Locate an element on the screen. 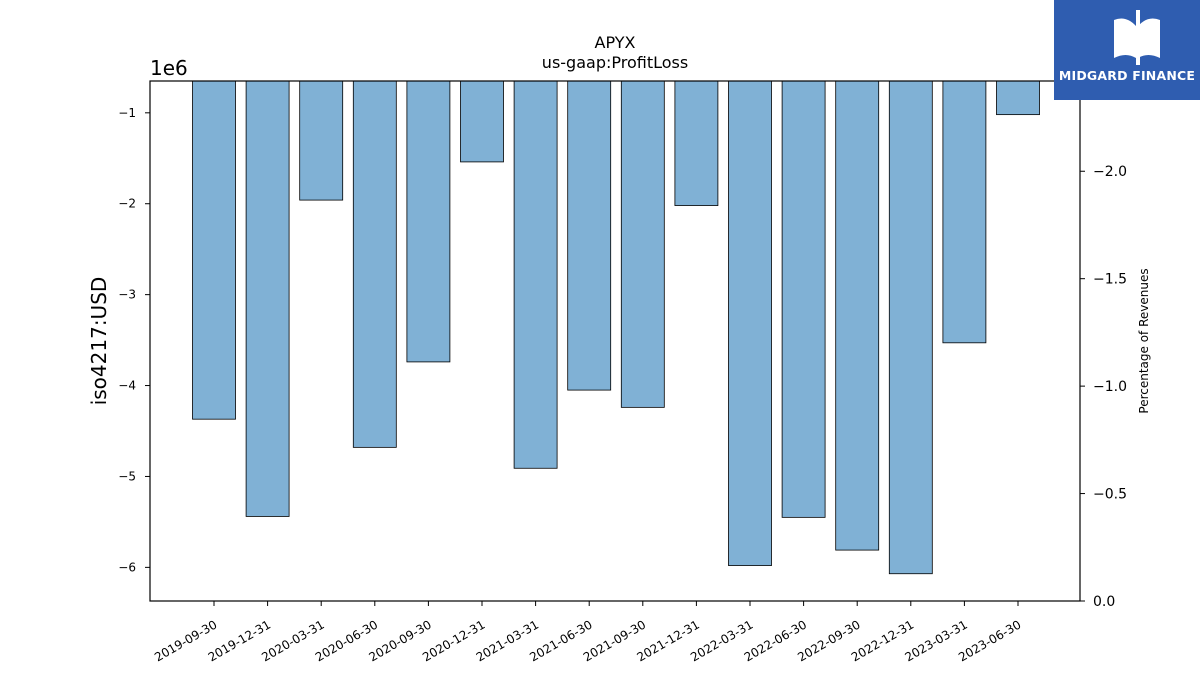  chart-title: APYX is located at coordinates (615, 42).